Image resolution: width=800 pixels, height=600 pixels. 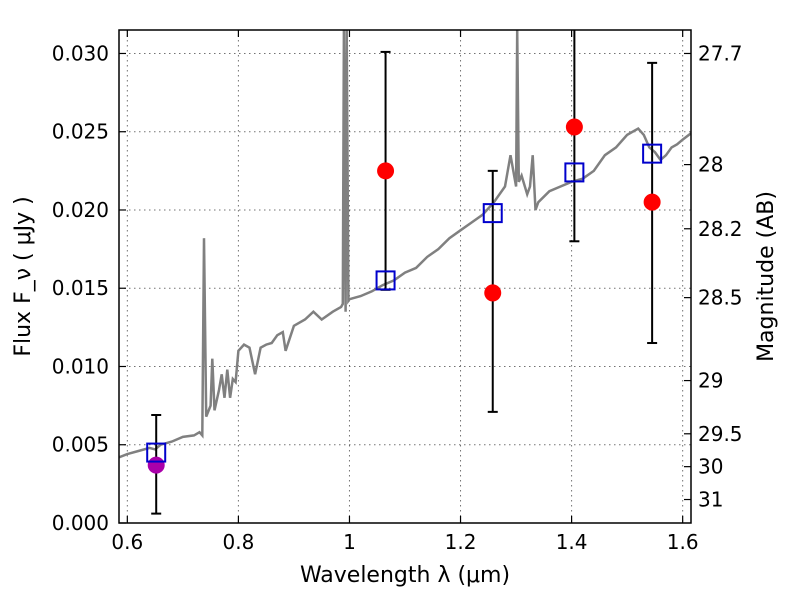 I want to click on y-tick-label: 0.025, so click(x=80, y=132).